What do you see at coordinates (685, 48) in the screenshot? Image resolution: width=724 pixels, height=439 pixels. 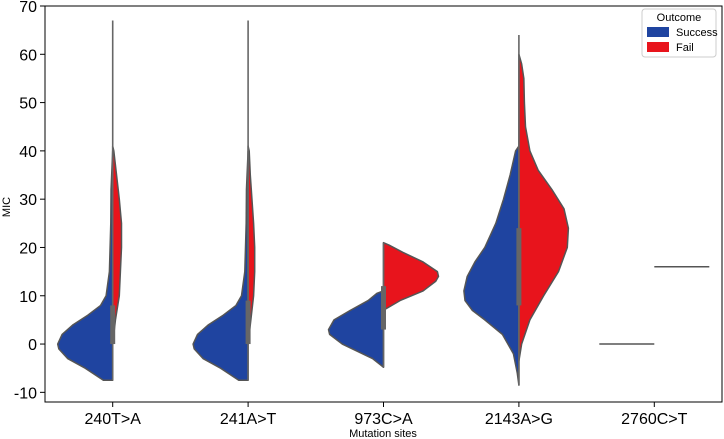 I see `legend-label-fail: Fail` at bounding box center [685, 48].